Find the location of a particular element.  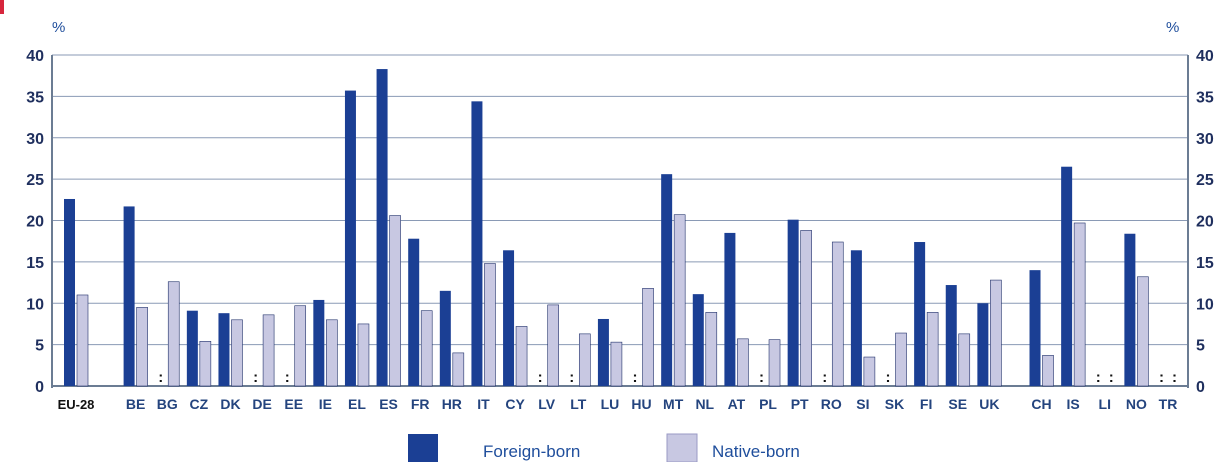

x-tick-label: NO is located at coordinates (1136, 404).